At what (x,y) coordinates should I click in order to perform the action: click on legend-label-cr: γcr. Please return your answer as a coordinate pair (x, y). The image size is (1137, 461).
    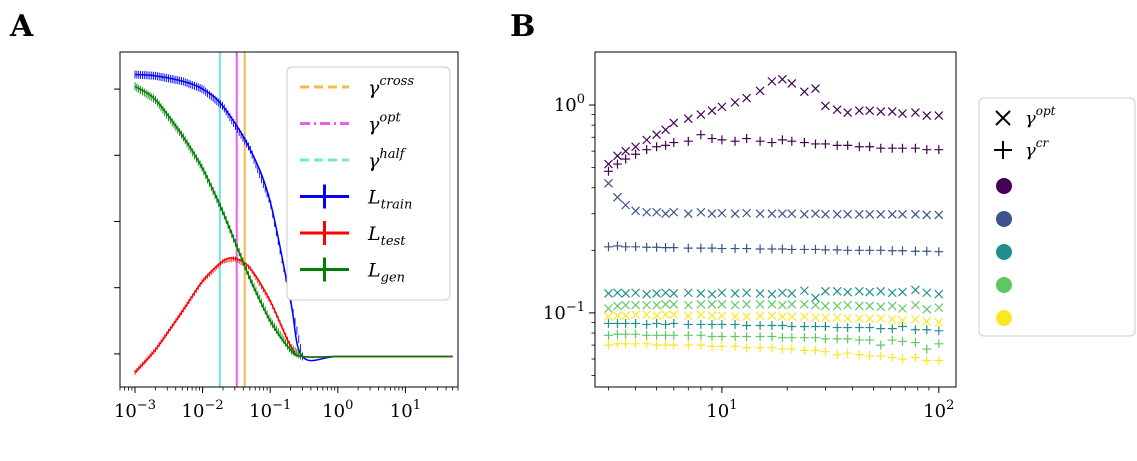
    Looking at the image, I should click on (1037, 148).